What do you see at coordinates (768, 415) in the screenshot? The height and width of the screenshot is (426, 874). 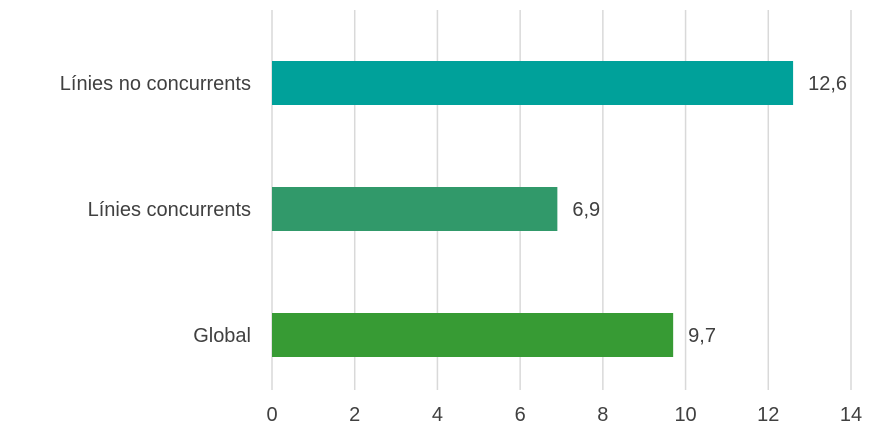 I see `tick-label-12: 12` at bounding box center [768, 415].